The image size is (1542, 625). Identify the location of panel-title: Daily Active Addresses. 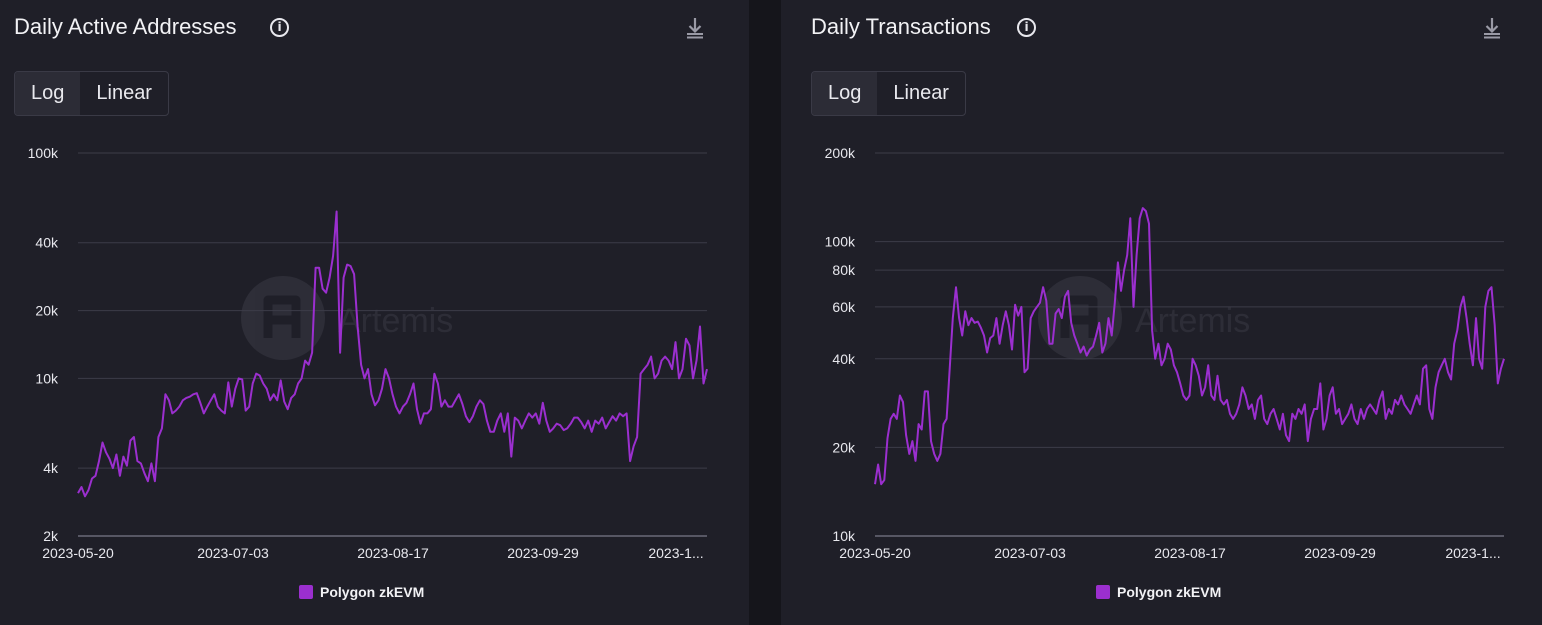
(125, 26).